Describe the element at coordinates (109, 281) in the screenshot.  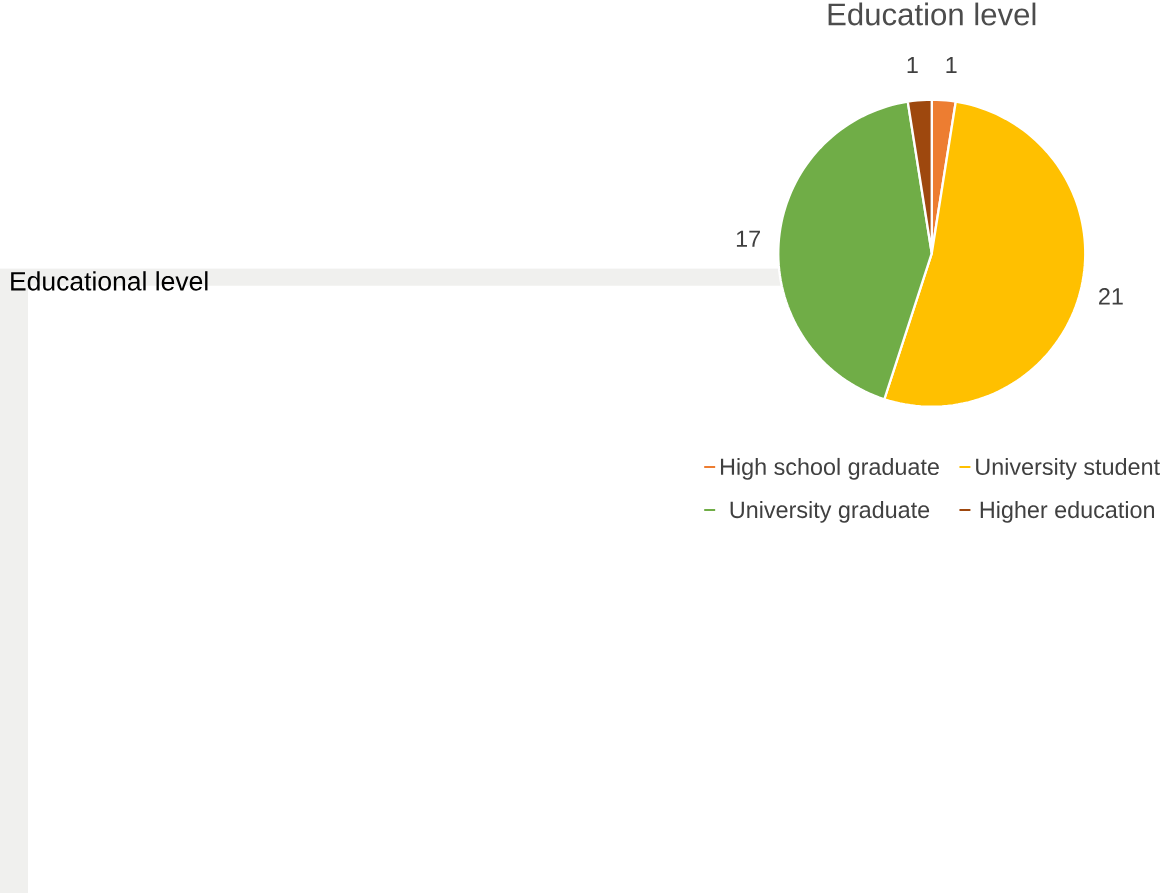
I see `text: Educational level` at that location.